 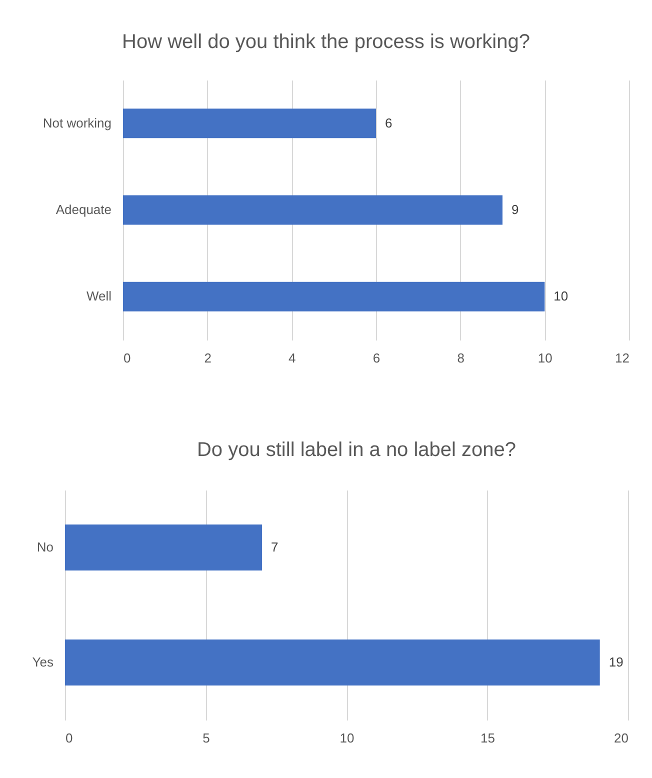 I want to click on chart-title: How well do you think the process is working?, so click(x=326, y=42).